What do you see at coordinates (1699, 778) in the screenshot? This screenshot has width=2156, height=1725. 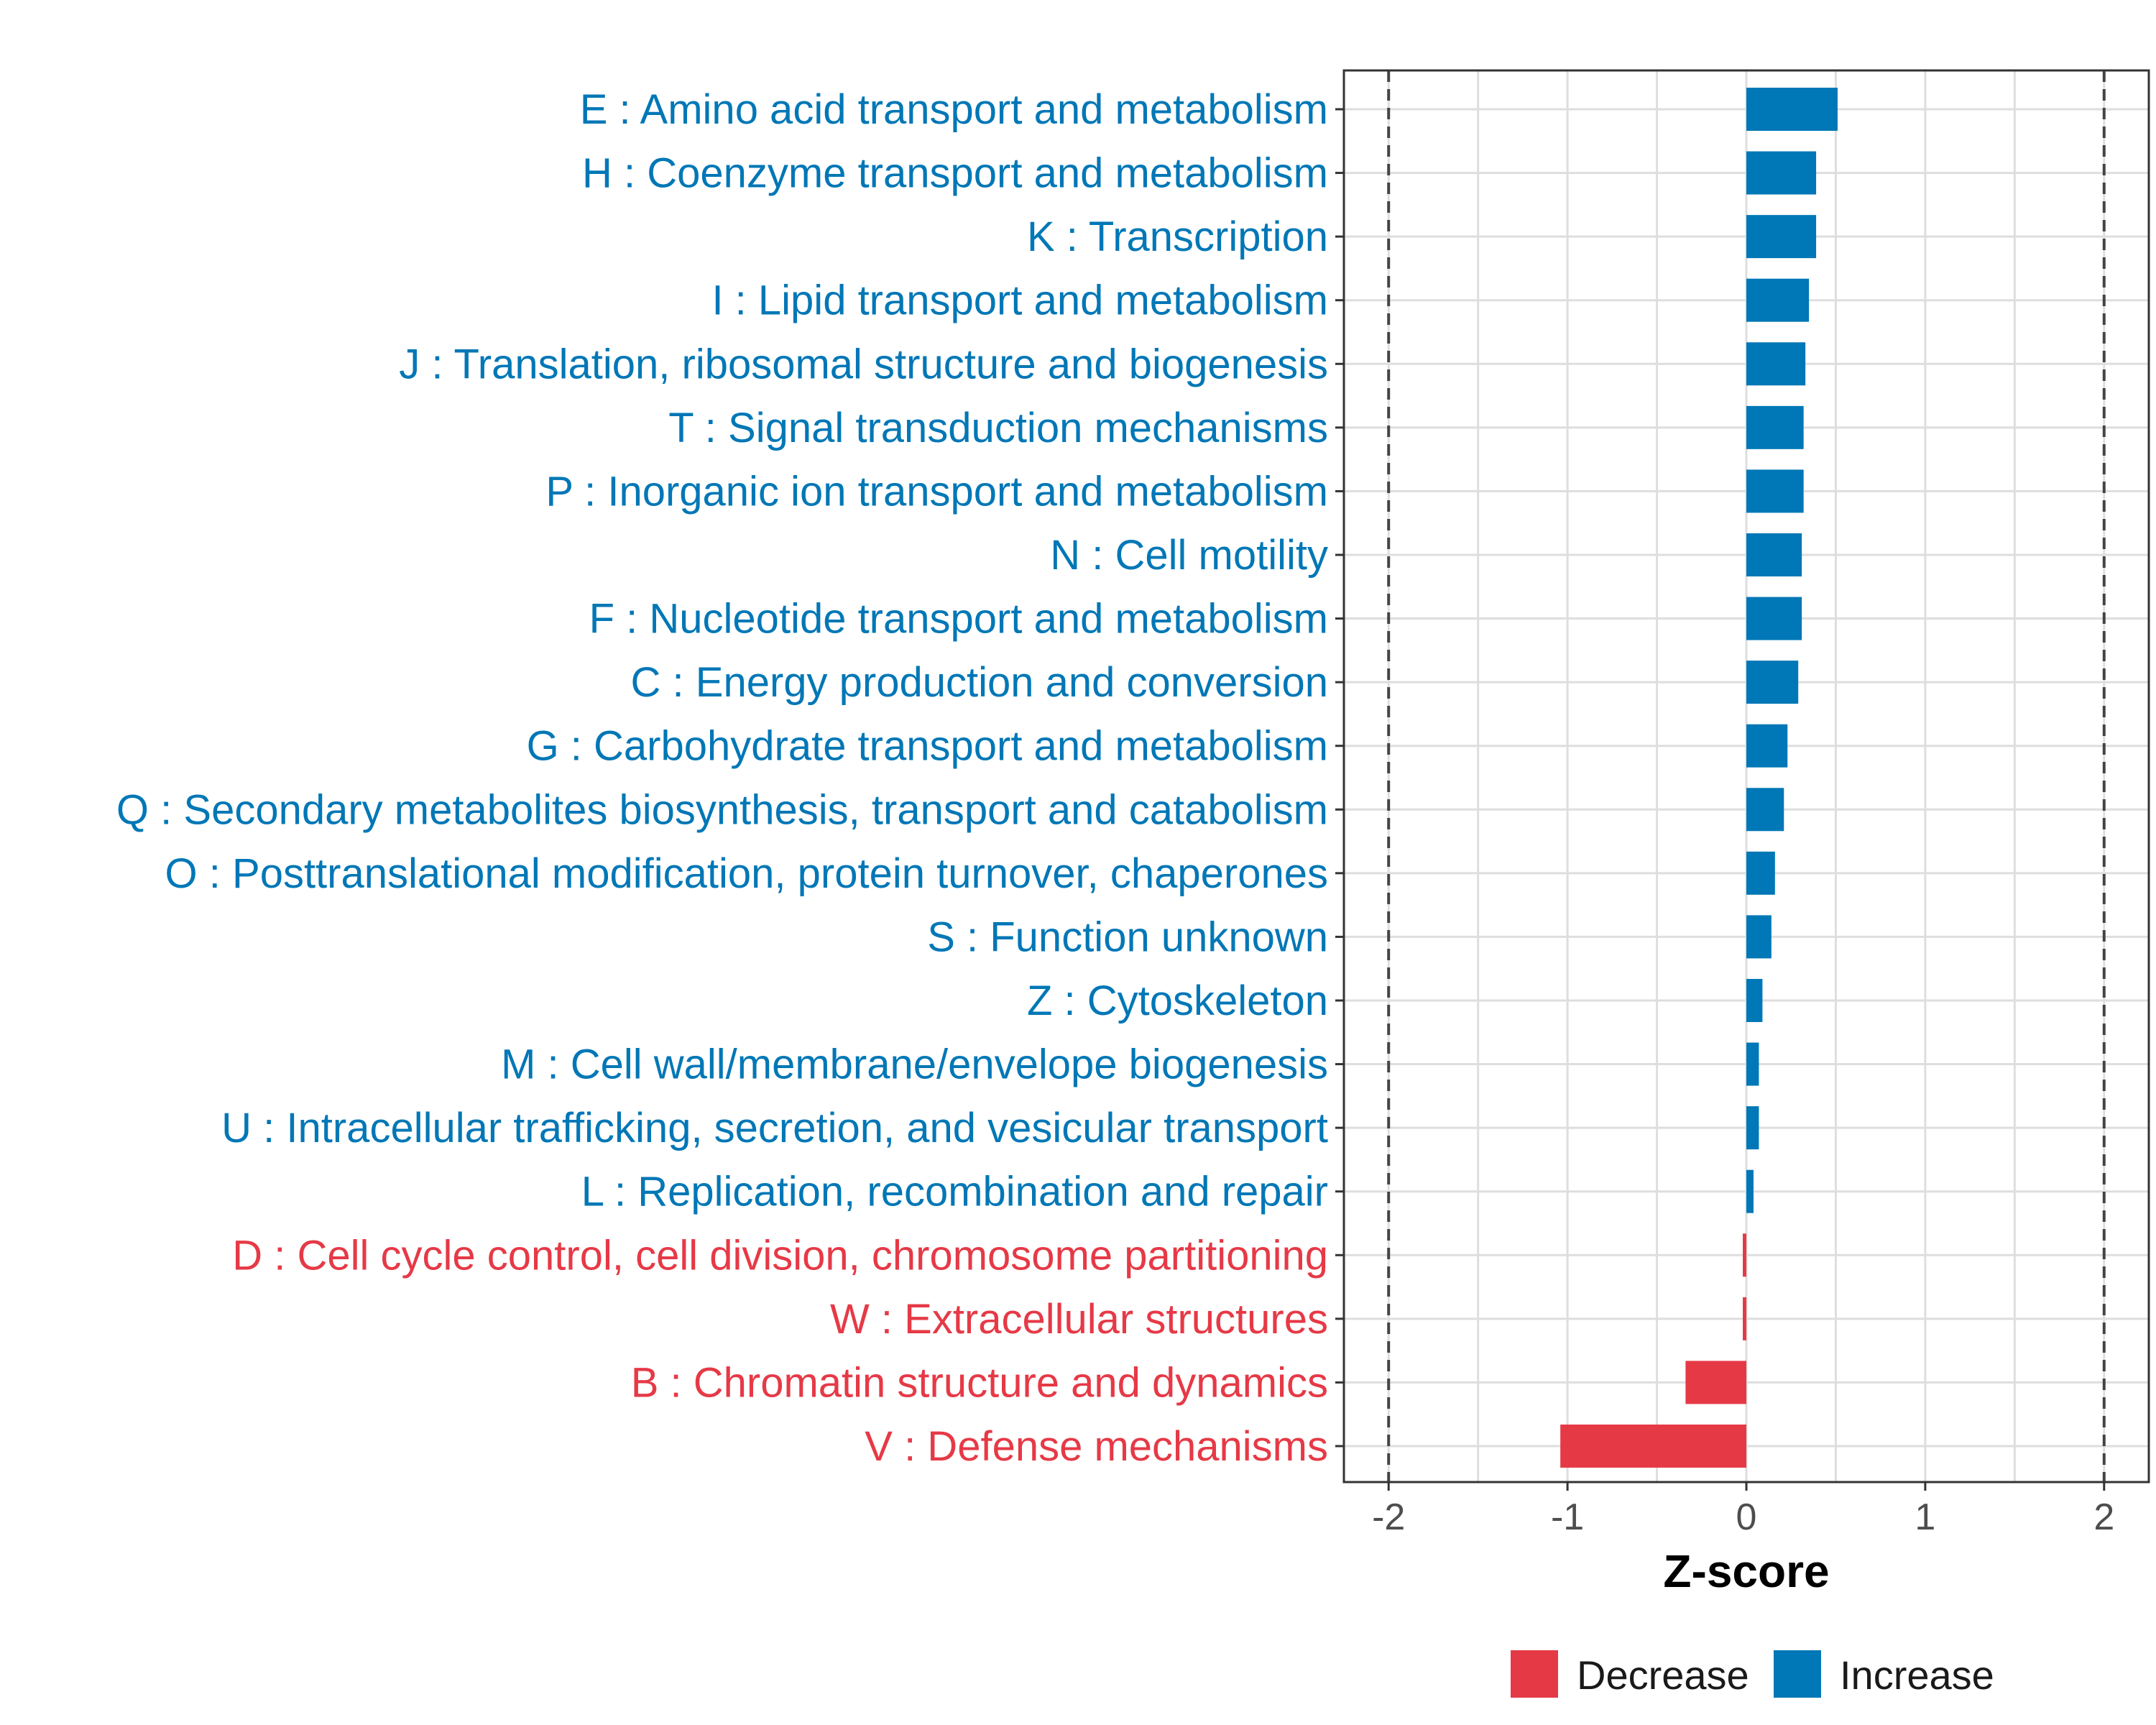 I see `bars` at bounding box center [1699, 778].